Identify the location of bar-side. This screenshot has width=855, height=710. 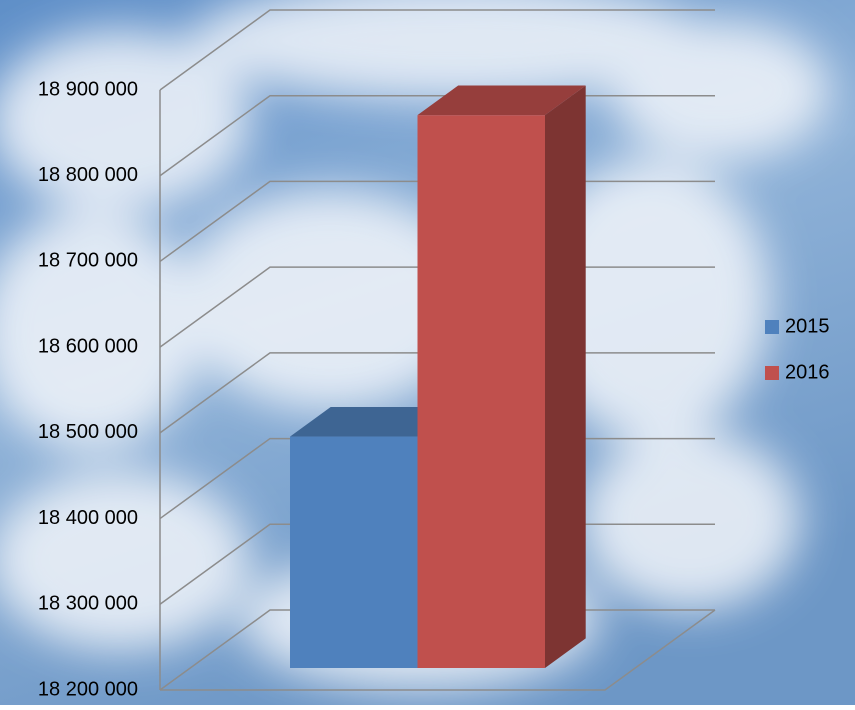
(565, 377).